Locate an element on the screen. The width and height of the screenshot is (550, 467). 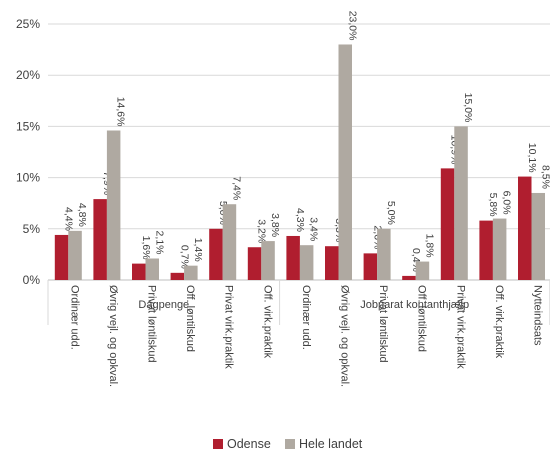
group-label: Jobparat kontanthjælp is located at coordinates (414, 305).